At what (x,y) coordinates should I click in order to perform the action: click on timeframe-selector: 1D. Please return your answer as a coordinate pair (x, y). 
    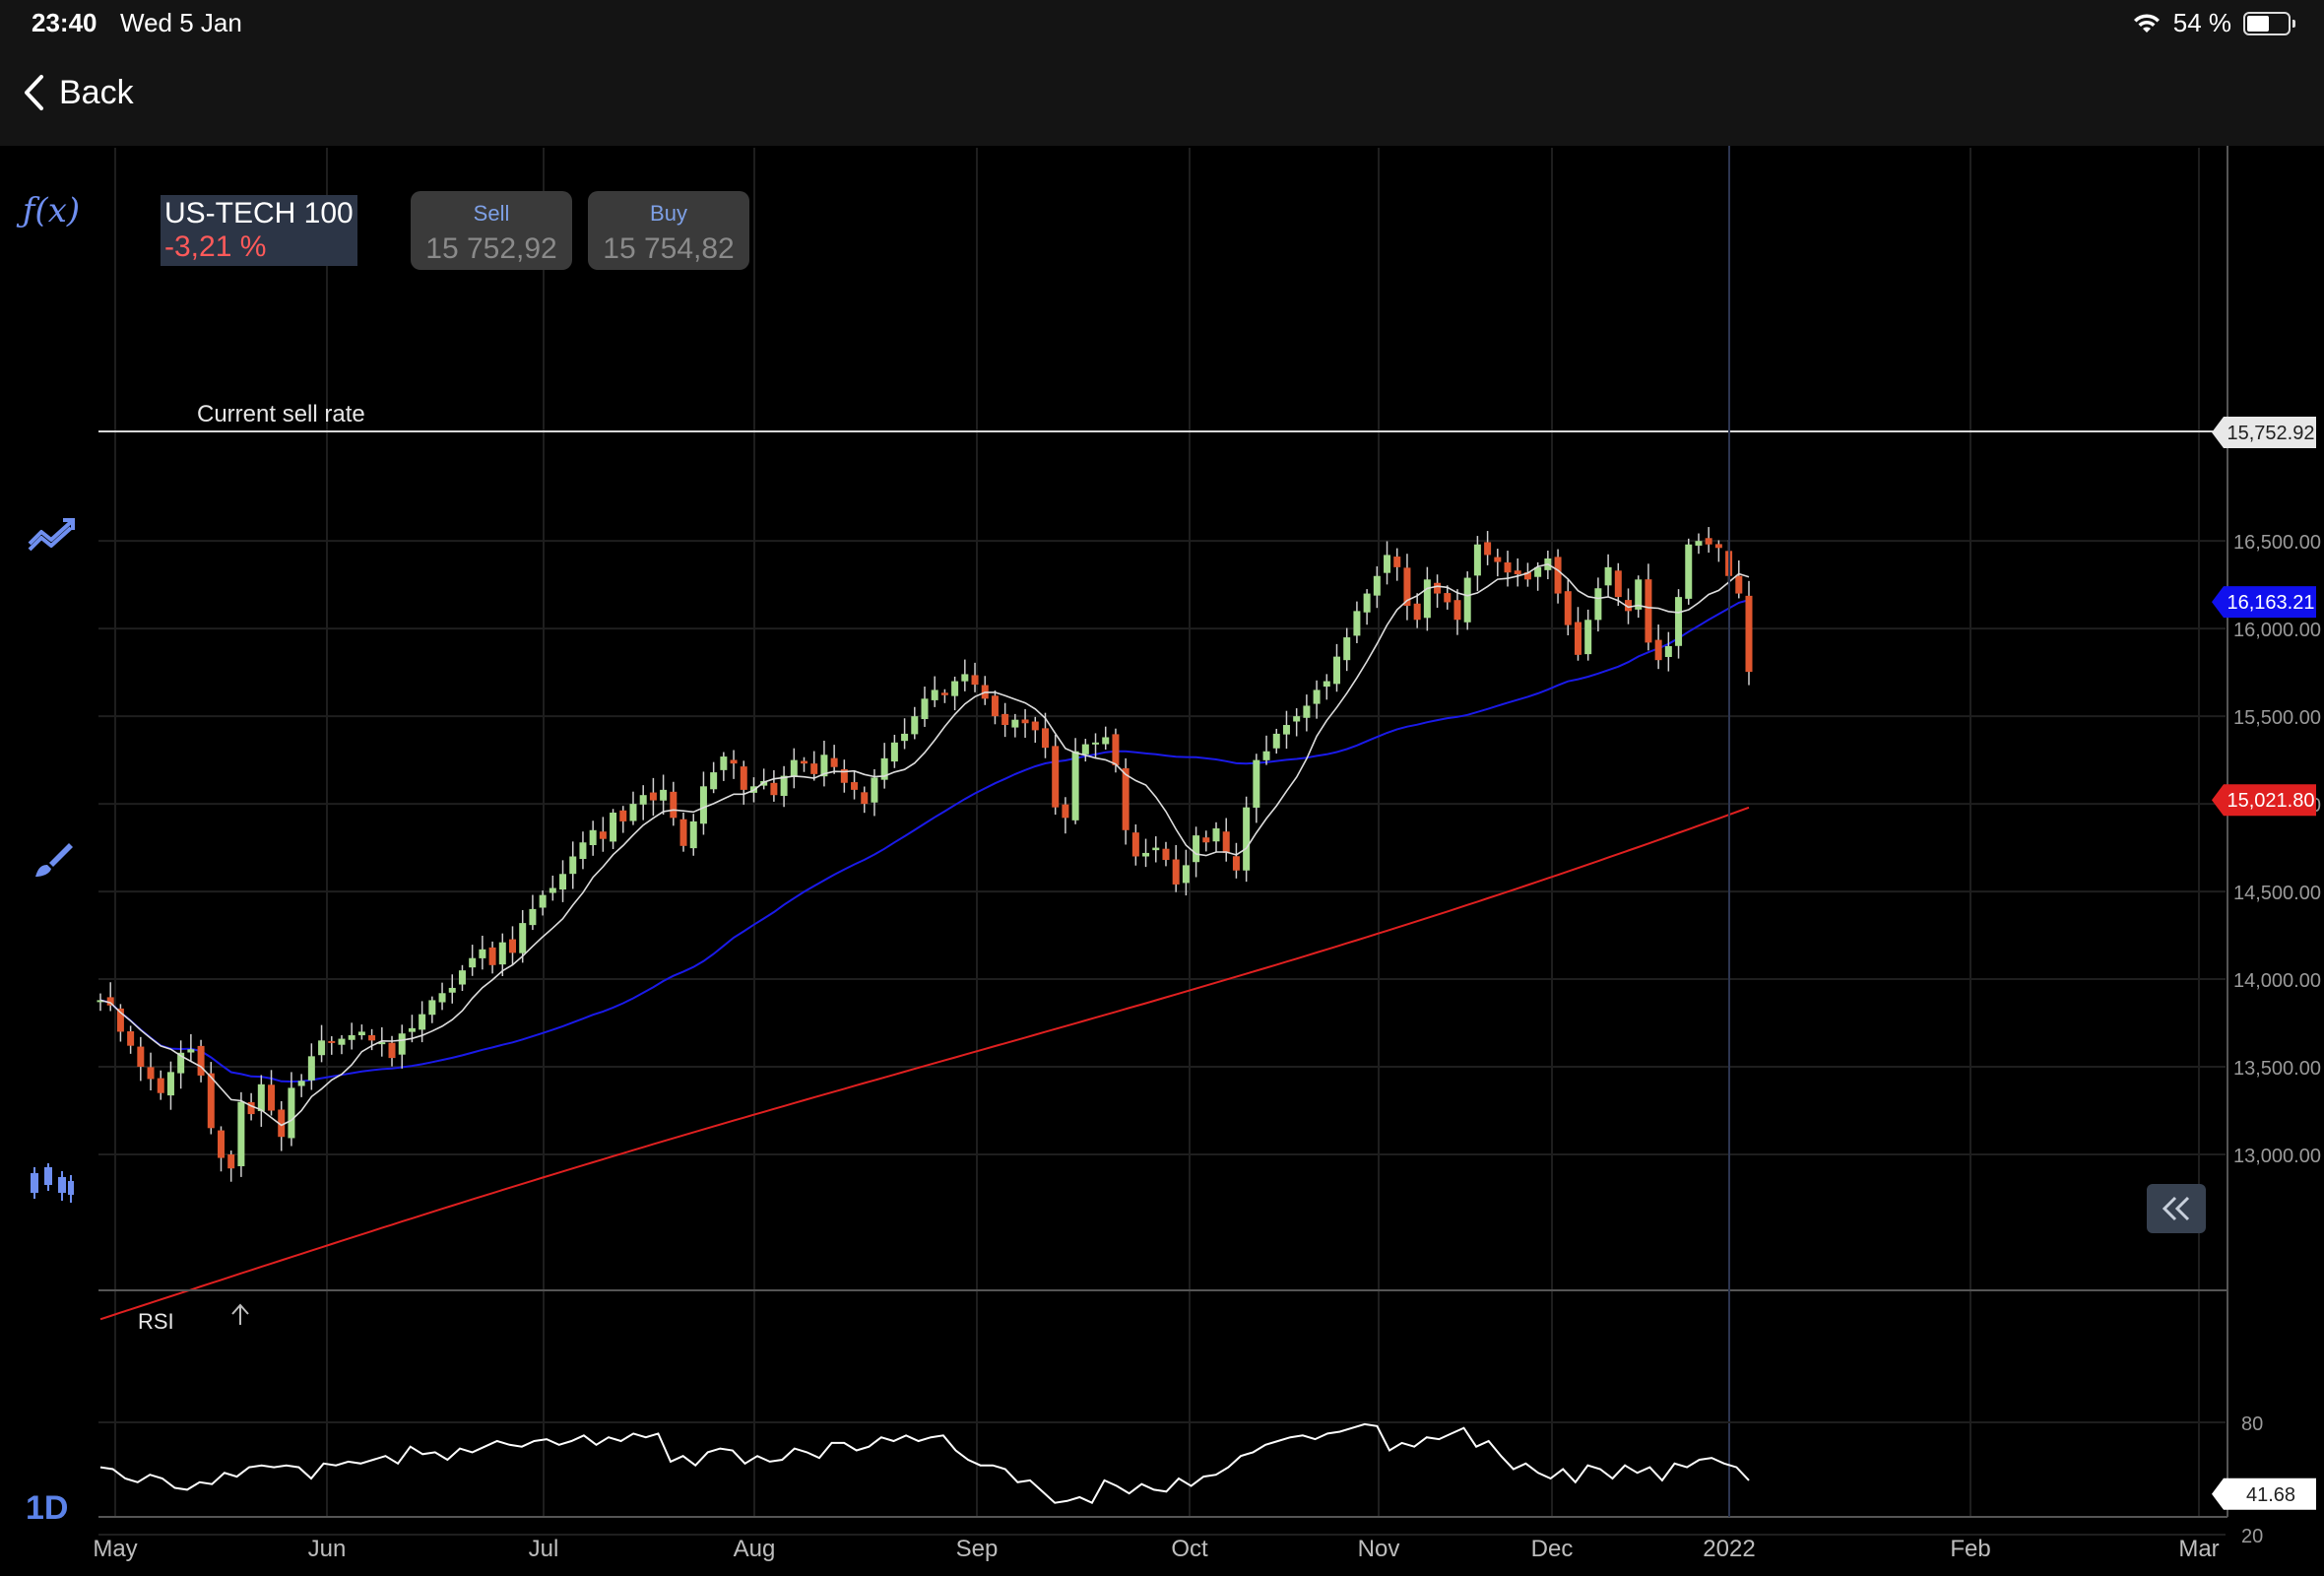
    Looking at the image, I should click on (48, 1508).